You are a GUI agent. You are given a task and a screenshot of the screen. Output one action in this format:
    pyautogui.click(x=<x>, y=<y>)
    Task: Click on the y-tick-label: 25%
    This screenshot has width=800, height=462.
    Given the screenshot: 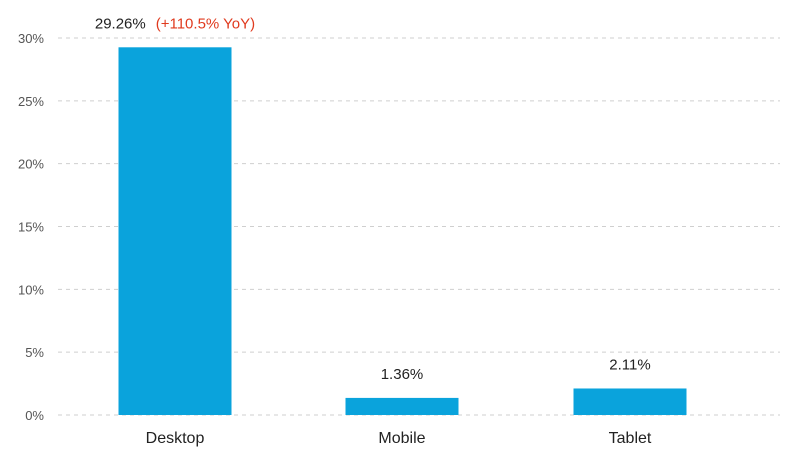 What is the action you would take?
    pyautogui.click(x=31, y=101)
    